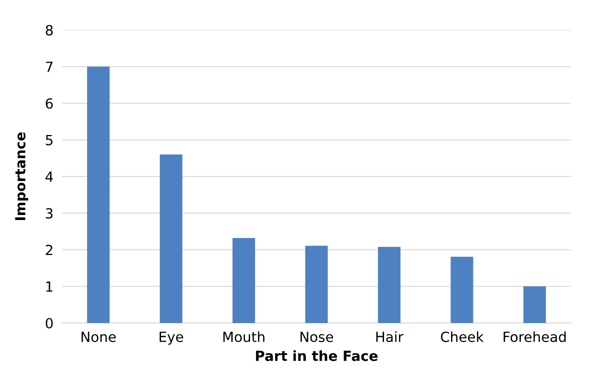  Describe the element at coordinates (49, 250) in the screenshot. I see `y-tick-label: 2` at that location.